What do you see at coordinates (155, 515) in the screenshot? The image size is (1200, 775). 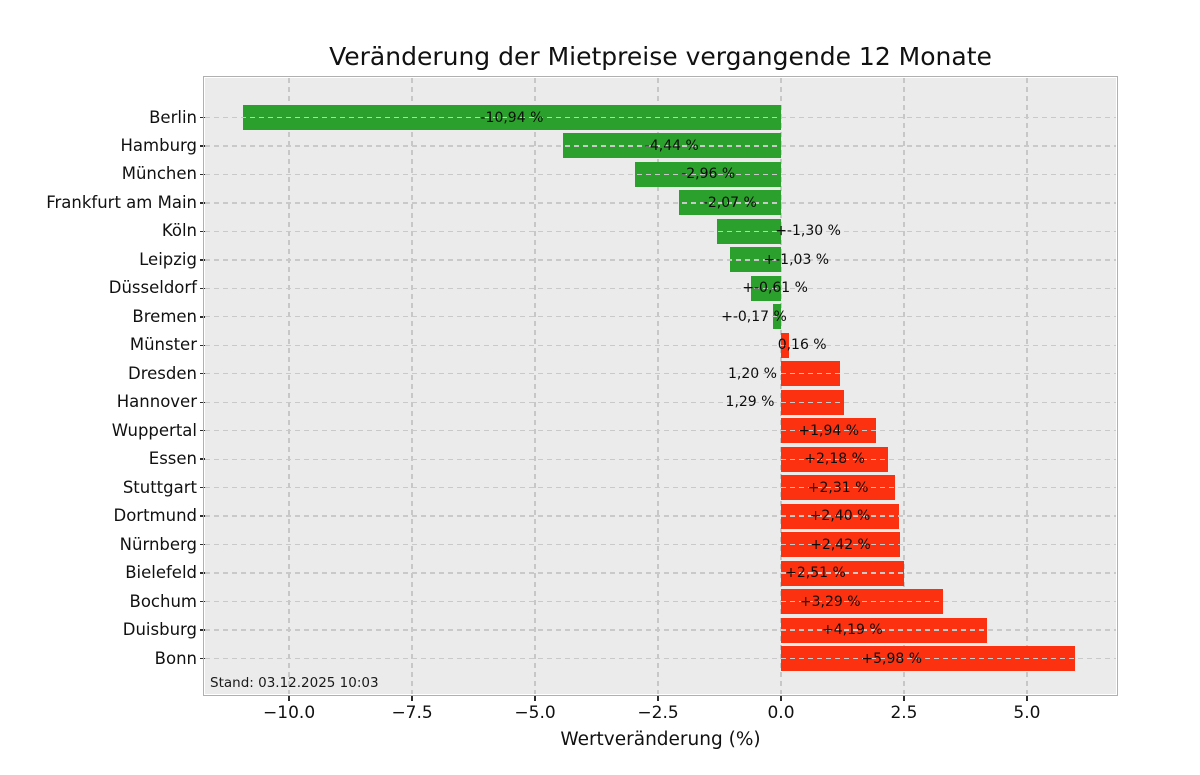 I see `y-tick-label-dortmund: Dortmund` at bounding box center [155, 515].